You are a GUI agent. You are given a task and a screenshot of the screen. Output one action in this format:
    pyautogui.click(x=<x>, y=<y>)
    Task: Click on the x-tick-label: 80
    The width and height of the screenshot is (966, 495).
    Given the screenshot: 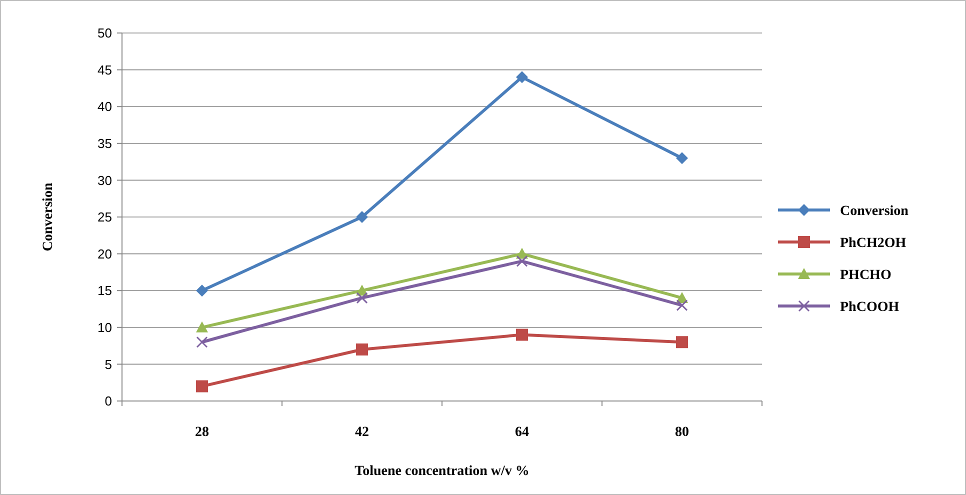 What is the action you would take?
    pyautogui.click(x=682, y=432)
    